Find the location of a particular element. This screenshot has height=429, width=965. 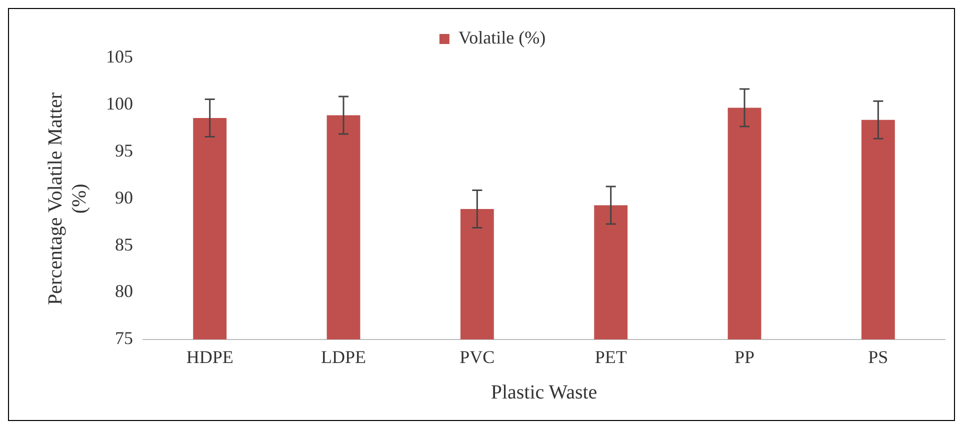

x-axis-title: Plastic Waste is located at coordinates (544, 392).